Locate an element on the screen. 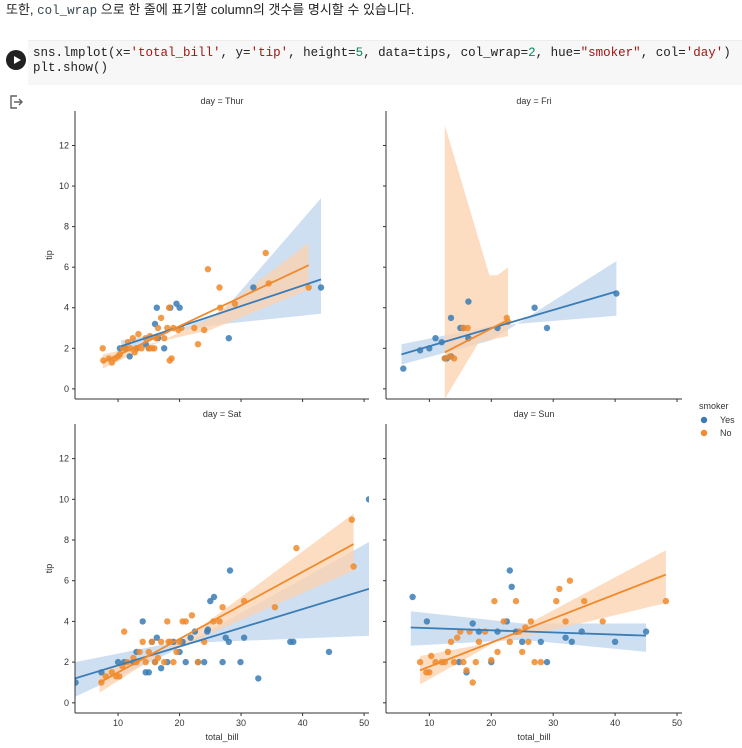 The height and width of the screenshot is (748, 742). output-redirect-icon is located at coordinates (16, 102).